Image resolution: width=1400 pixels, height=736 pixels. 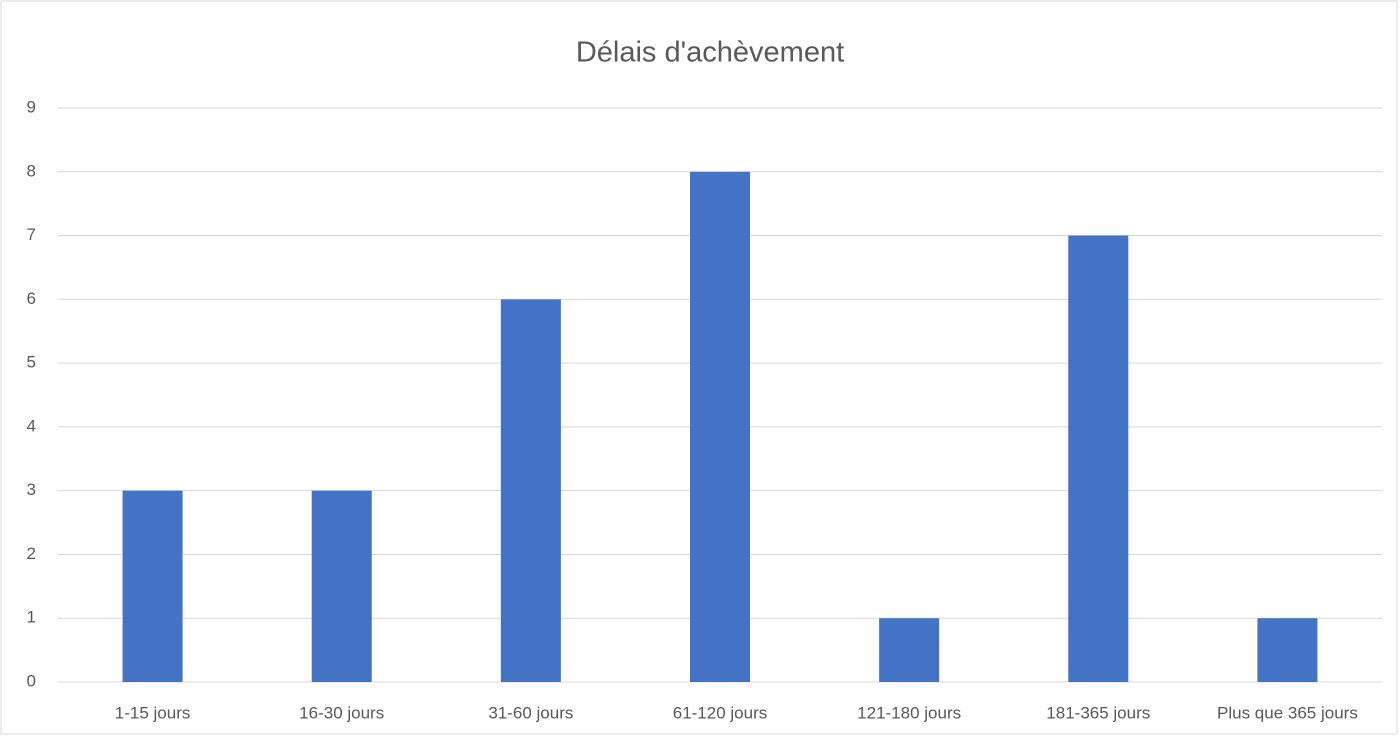 I want to click on y-tick-label: 1, so click(x=31, y=617).